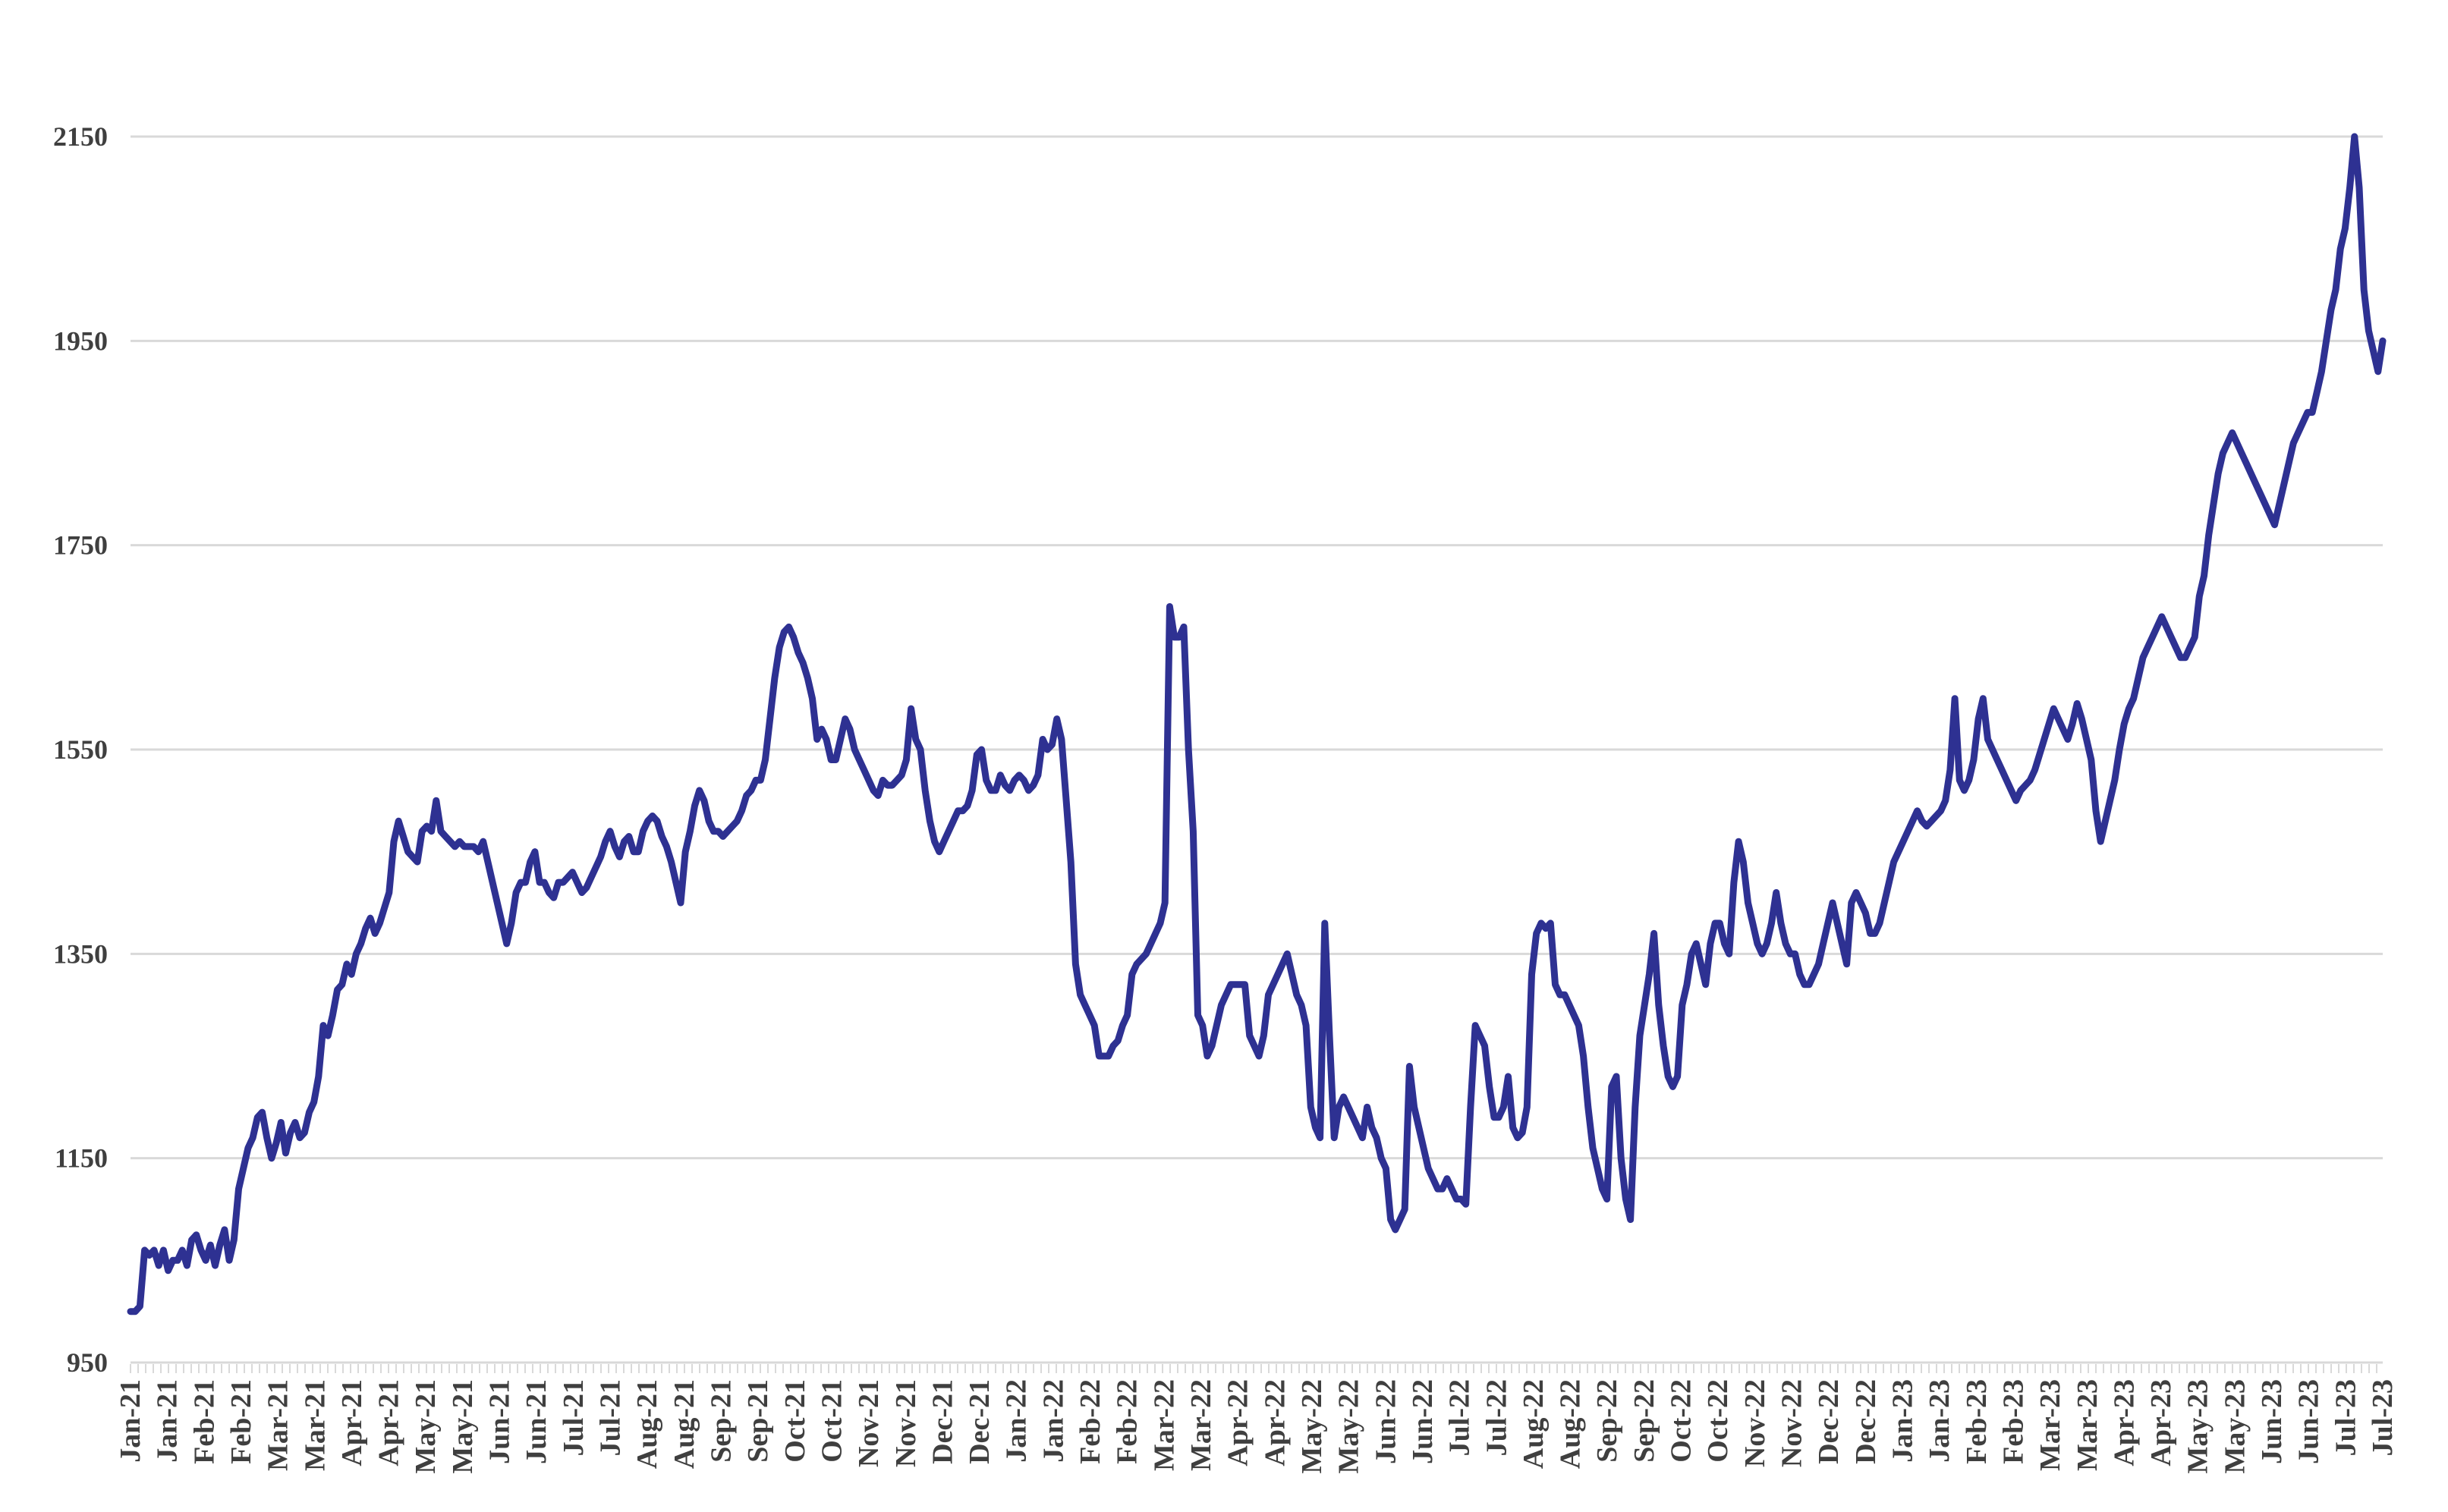 This screenshot has height=1512, width=2448. Describe the element at coordinates (81, 340) in the screenshot. I see `y-tick-label: 1950` at that location.